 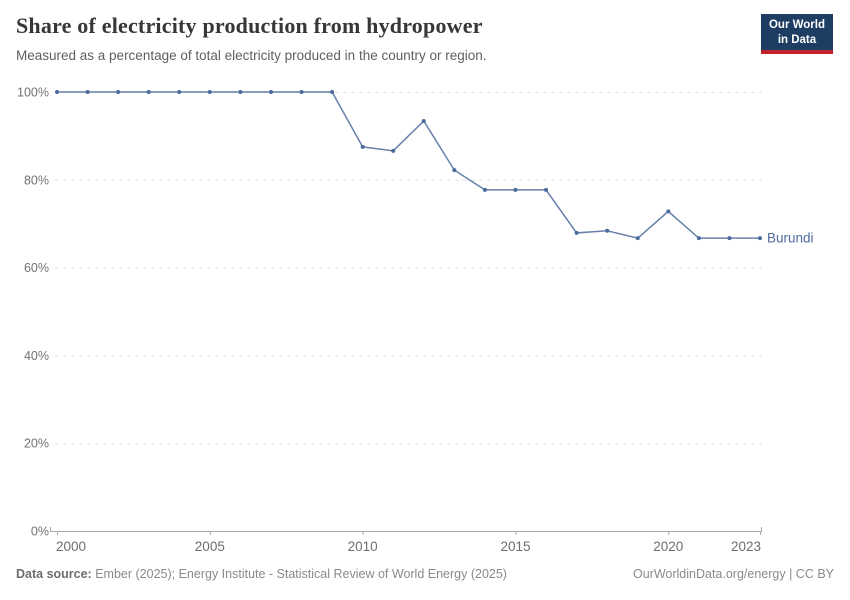 What do you see at coordinates (33, 93) in the screenshot?
I see `y-tick-label-100: 100%` at bounding box center [33, 93].